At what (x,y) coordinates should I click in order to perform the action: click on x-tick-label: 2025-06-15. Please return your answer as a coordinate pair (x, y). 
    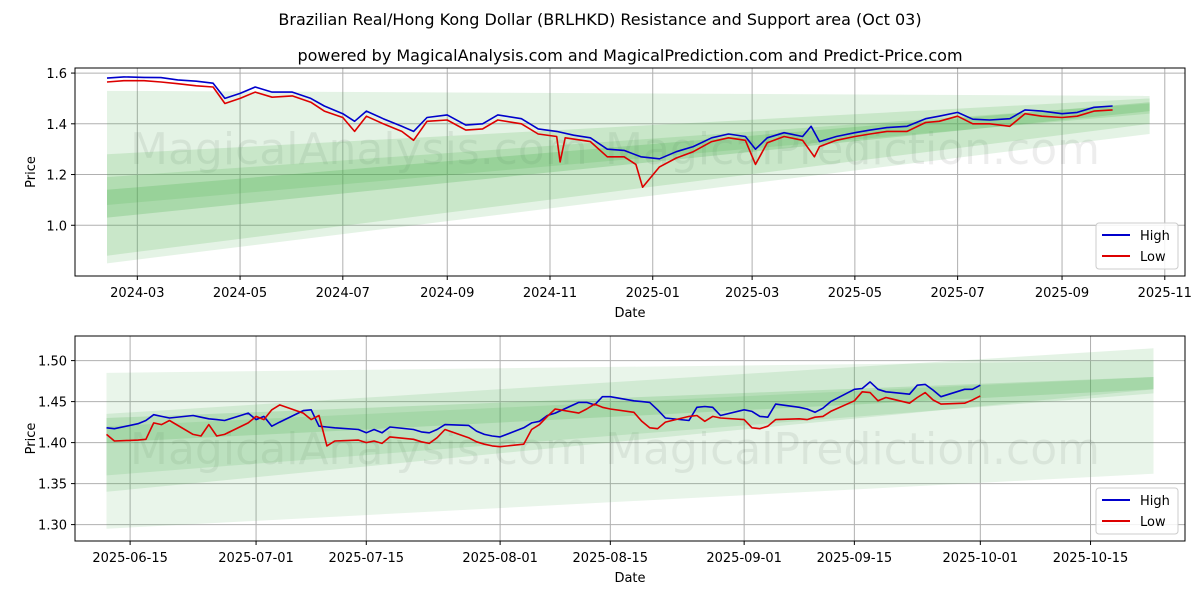
    Looking at the image, I should click on (130, 558).